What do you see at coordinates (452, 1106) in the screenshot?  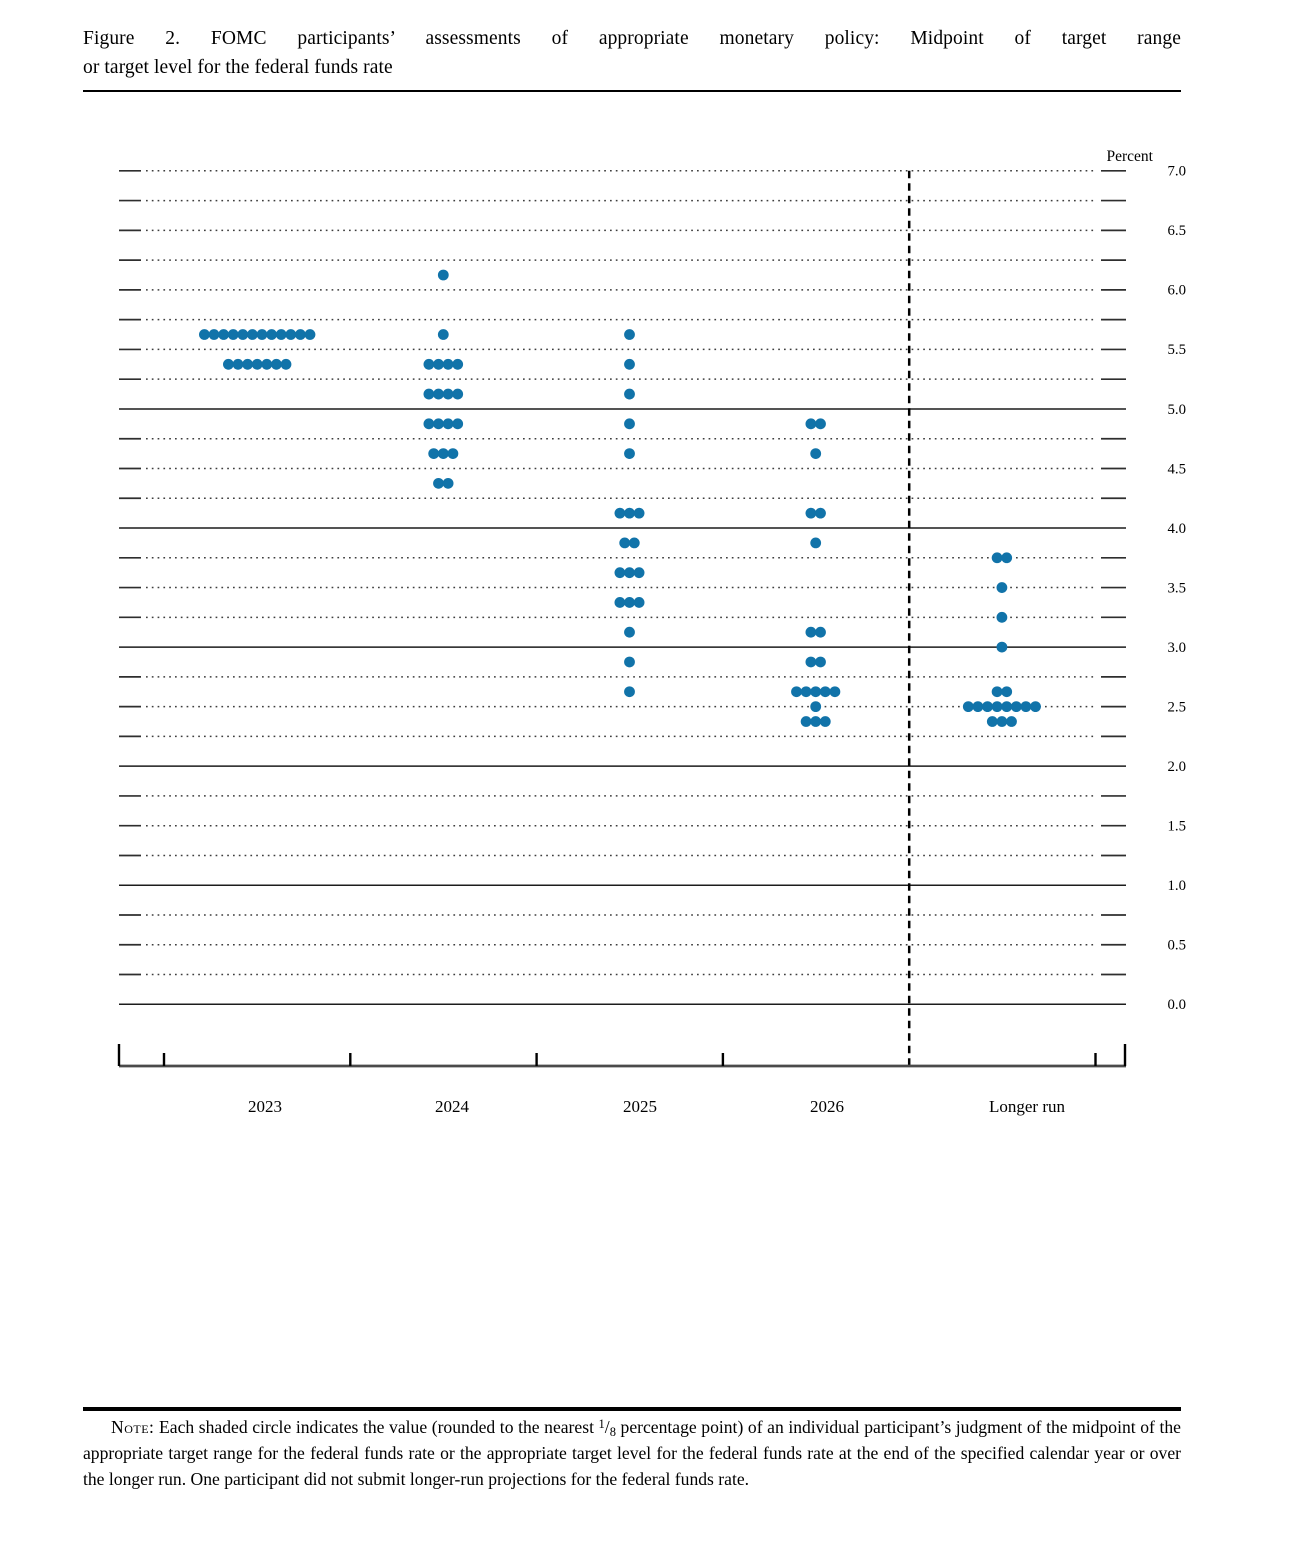 I see `x-axis-label: 2024` at bounding box center [452, 1106].